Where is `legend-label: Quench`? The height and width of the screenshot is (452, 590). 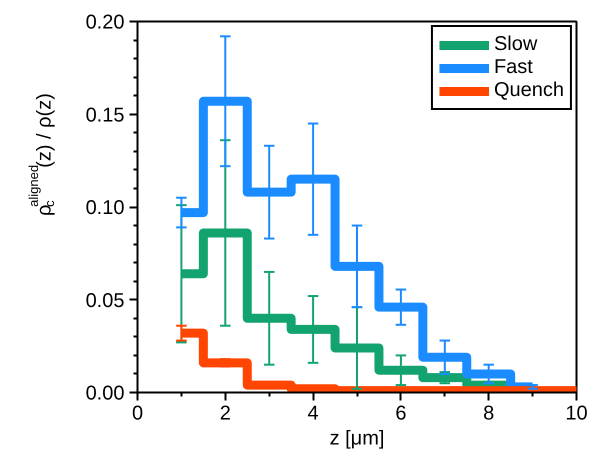 legend-label: Quench is located at coordinates (529, 90).